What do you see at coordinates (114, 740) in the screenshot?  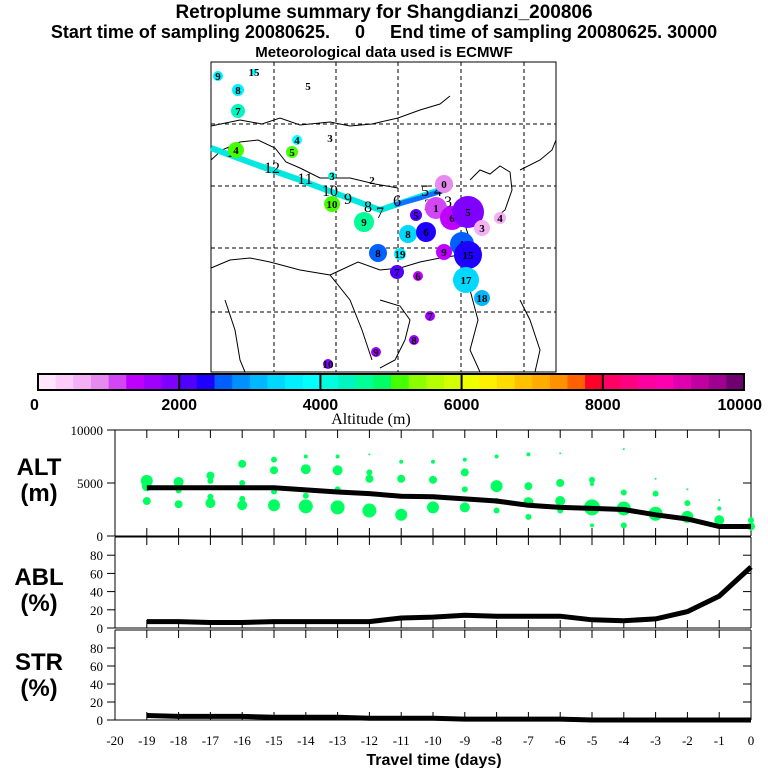 I see `x-tick-label: -20` at bounding box center [114, 740].